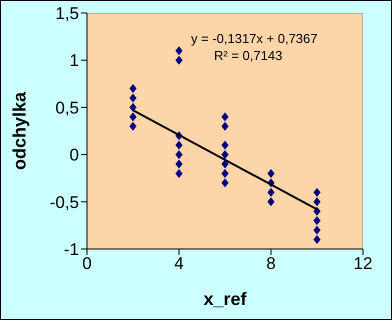 The image size is (392, 320). Describe the element at coordinates (254, 38) in the screenshot. I see `annotation: y = -0,1317x + 0,7367` at that location.